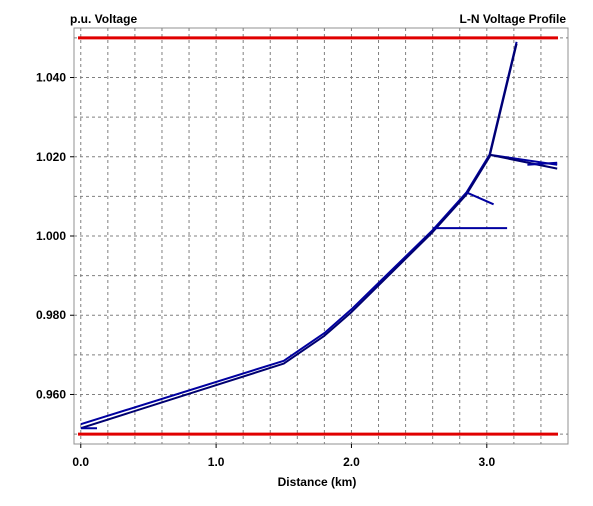  What do you see at coordinates (216, 462) in the screenshot?
I see `x-tick-label: 1.0` at bounding box center [216, 462].